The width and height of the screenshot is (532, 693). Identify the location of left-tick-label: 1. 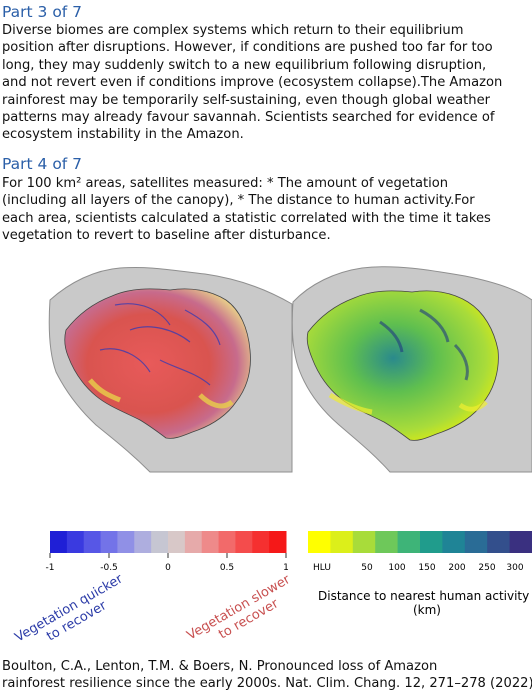
(286, 568).